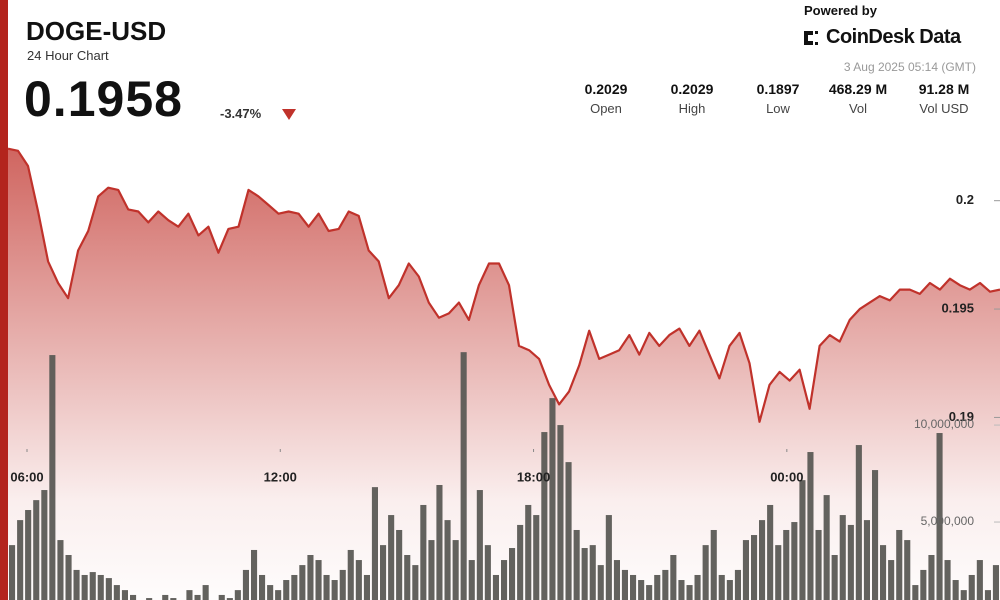  Describe the element at coordinates (26, 476) in the screenshot. I see `x-tick-label: 06:00` at that location.